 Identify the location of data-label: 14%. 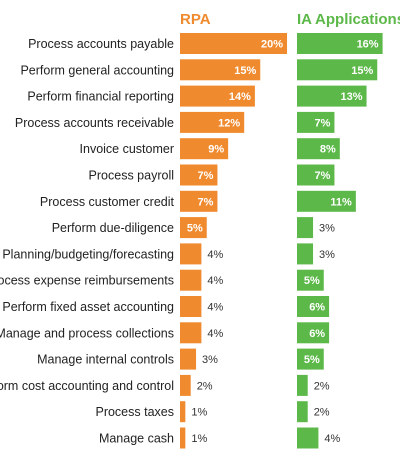
(240, 97).